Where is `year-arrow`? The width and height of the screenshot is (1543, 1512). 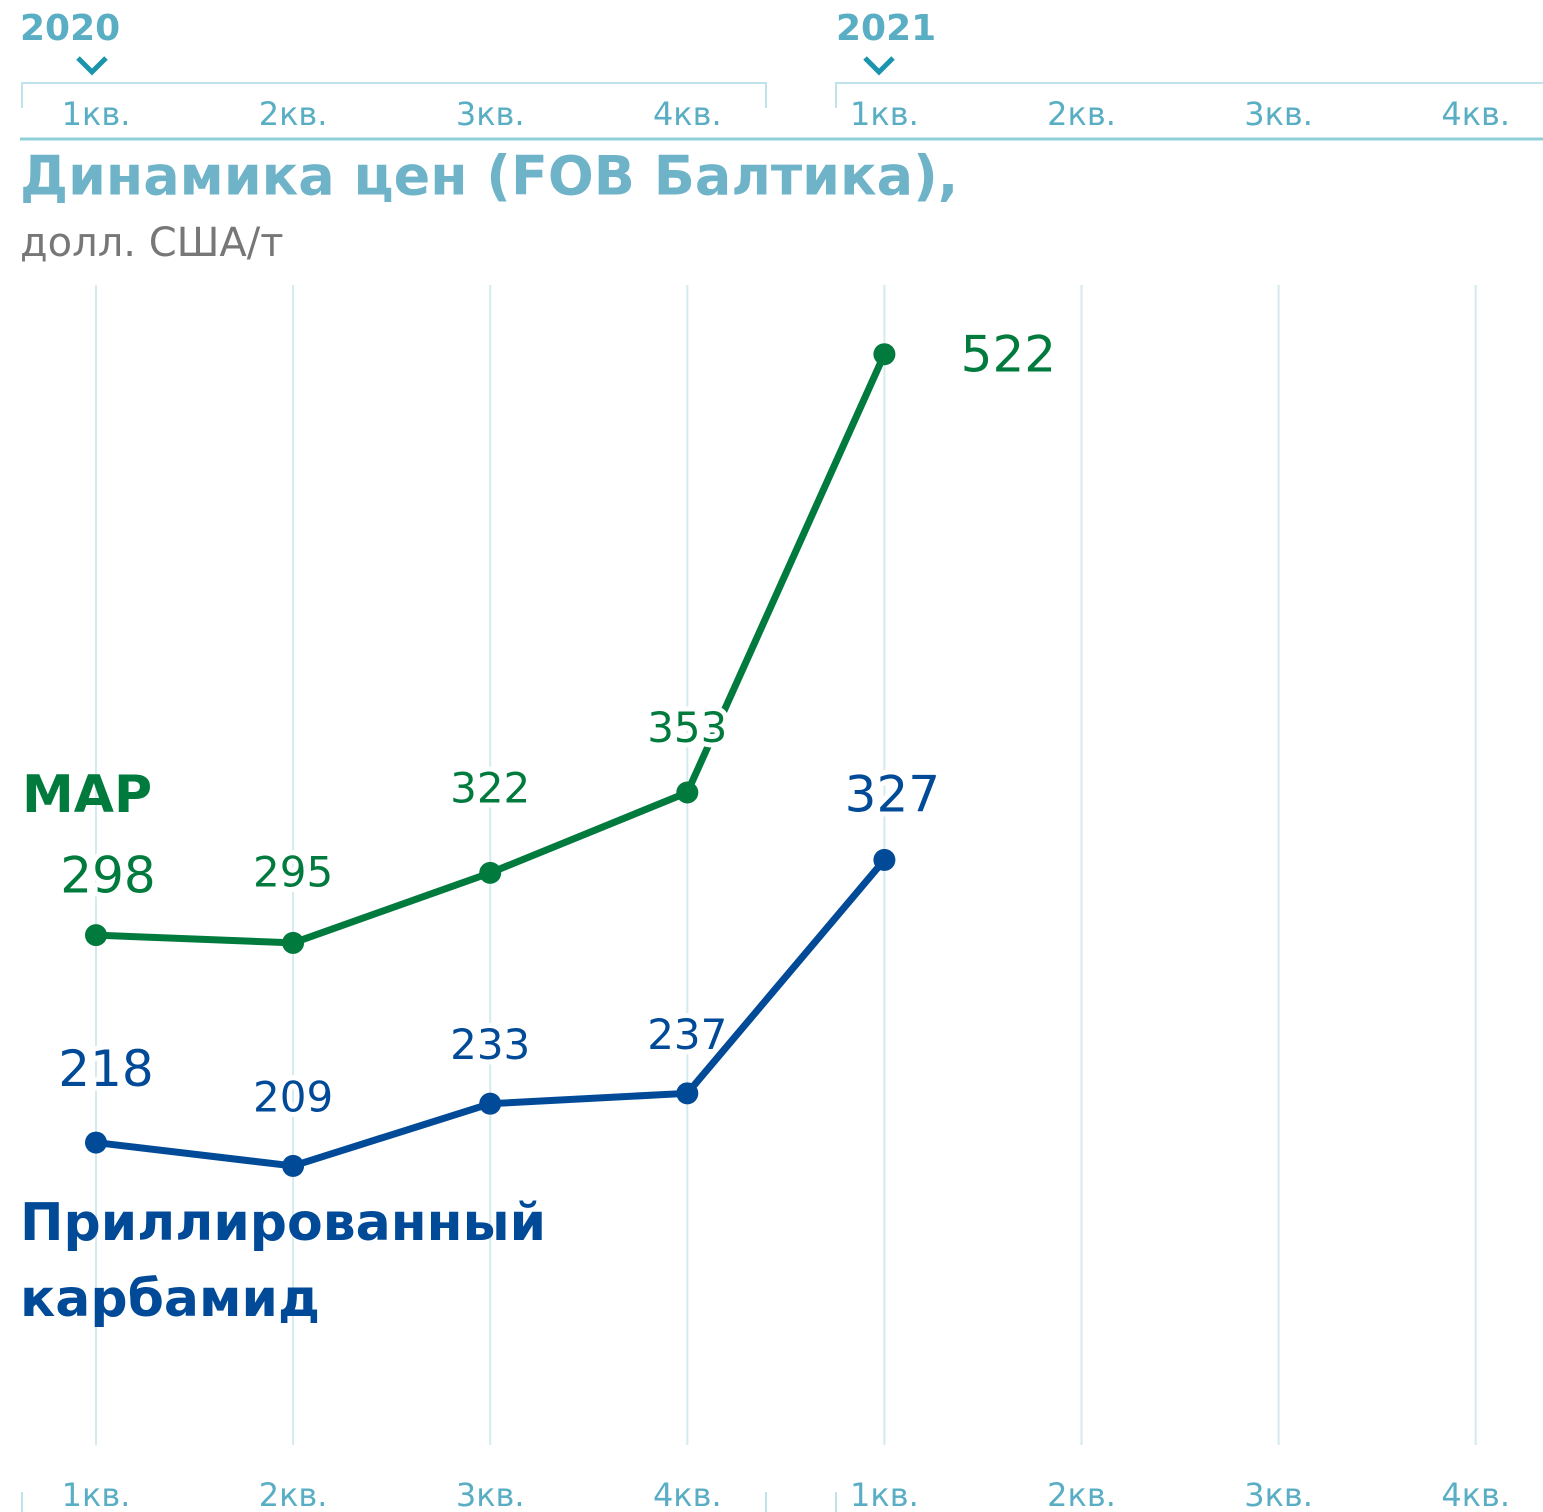 year-arrow is located at coordinates (485, 66).